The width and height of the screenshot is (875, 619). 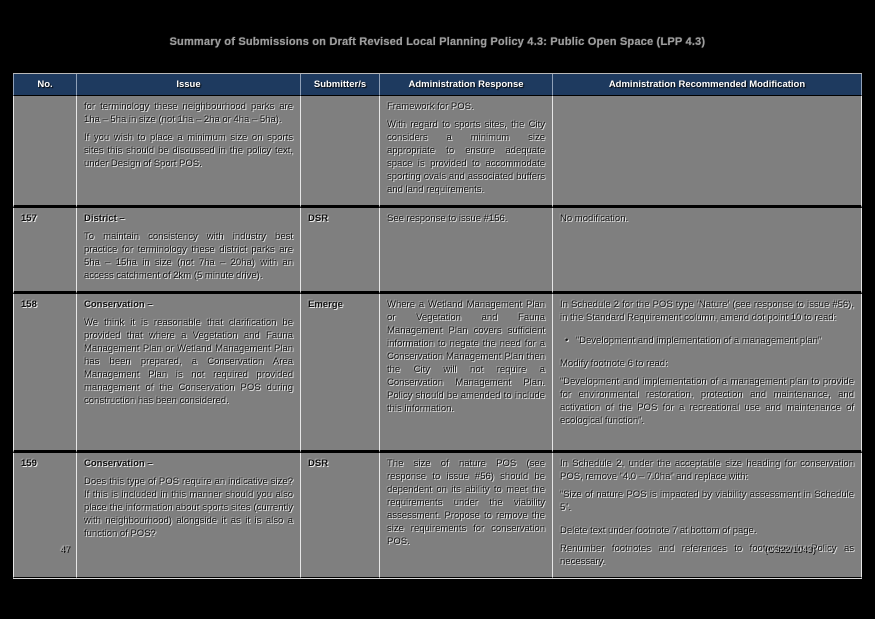 What do you see at coordinates (340, 373) in the screenshot?
I see `submitter-cell: Emerge` at bounding box center [340, 373].